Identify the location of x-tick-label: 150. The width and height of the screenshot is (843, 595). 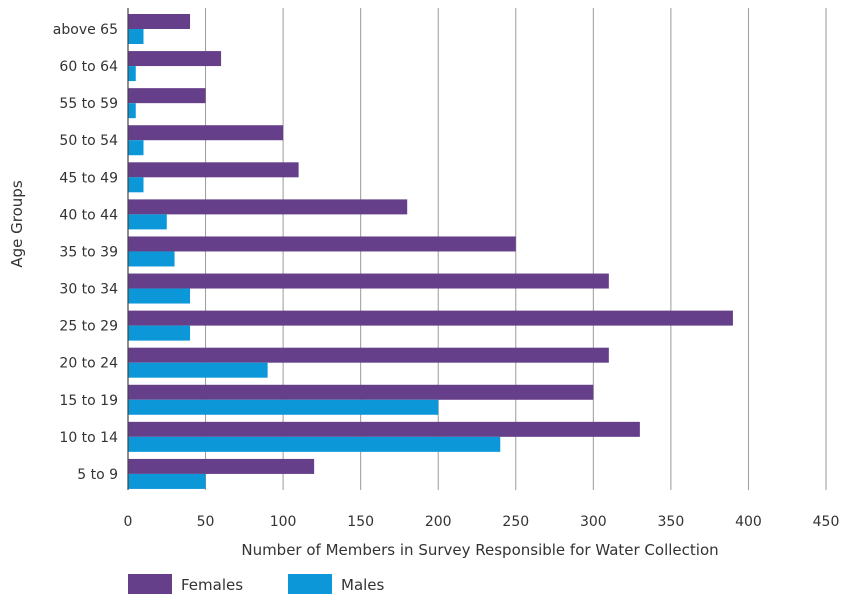
(360, 522).